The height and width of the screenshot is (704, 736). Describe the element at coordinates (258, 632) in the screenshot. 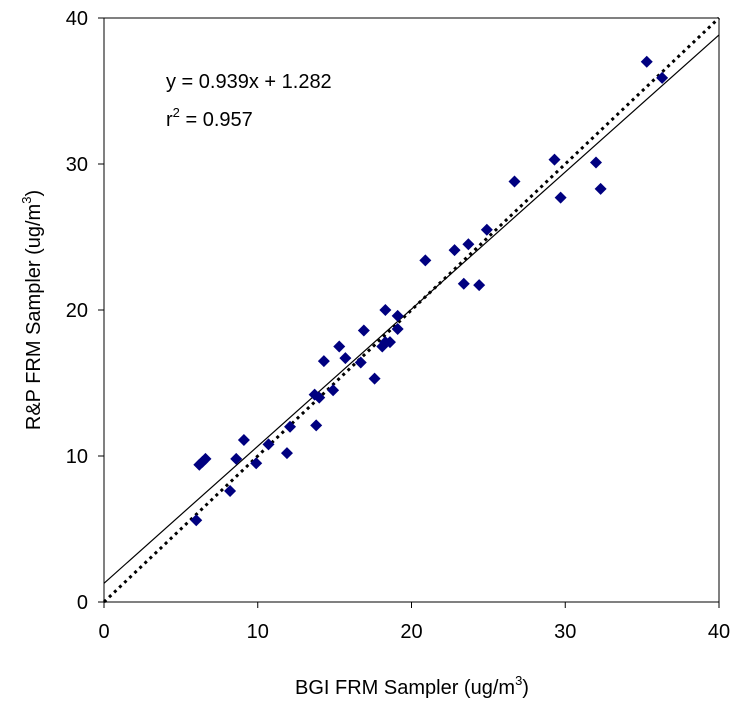

I see `x-tick-label: 10` at that location.